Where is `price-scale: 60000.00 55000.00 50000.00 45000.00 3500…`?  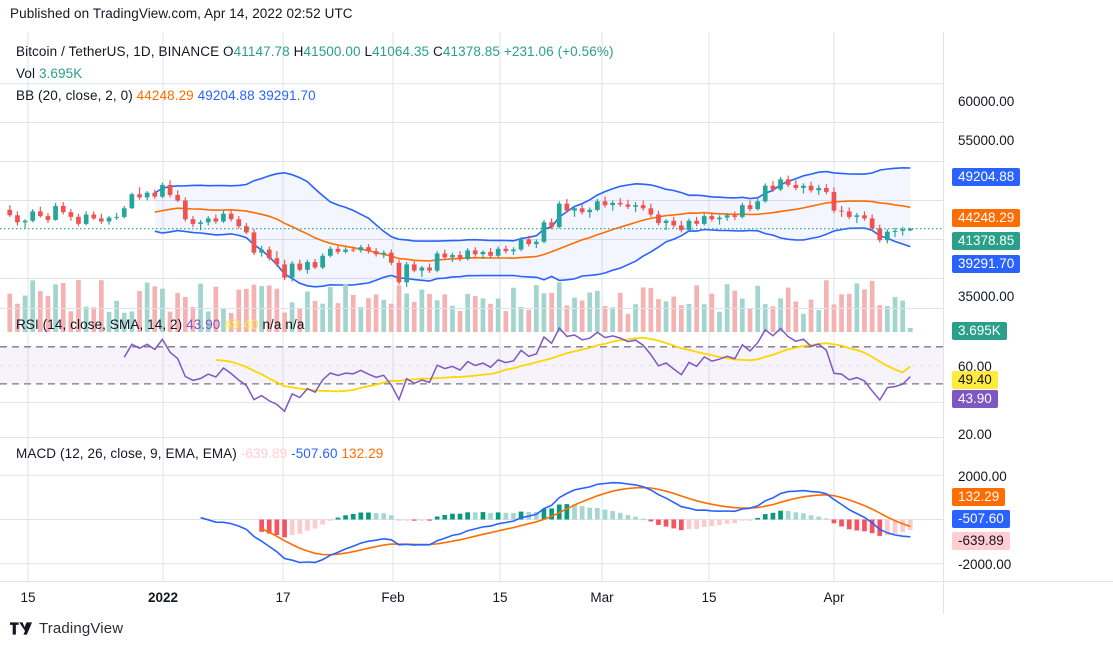 price-scale: 60000.00 55000.00 50000.00 45000.00 3500… is located at coordinates (1028, 307).